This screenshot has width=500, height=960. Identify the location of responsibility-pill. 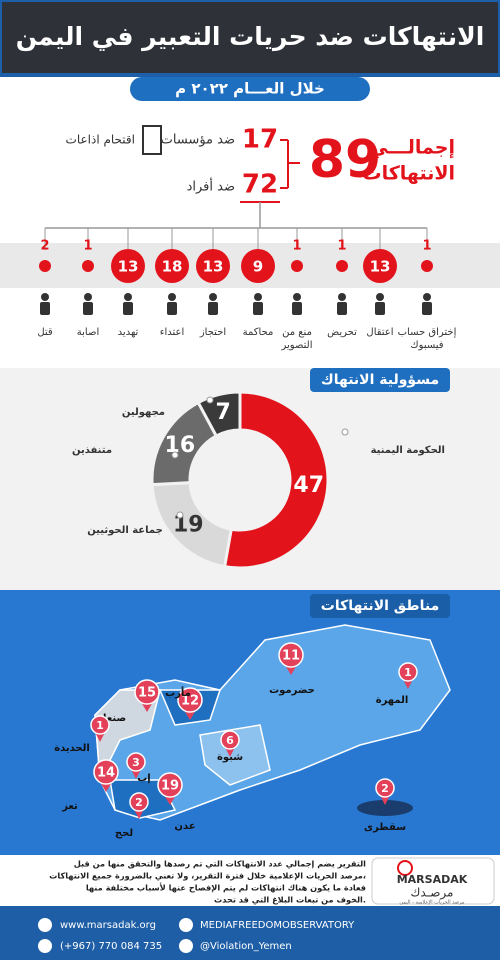
(380, 380).